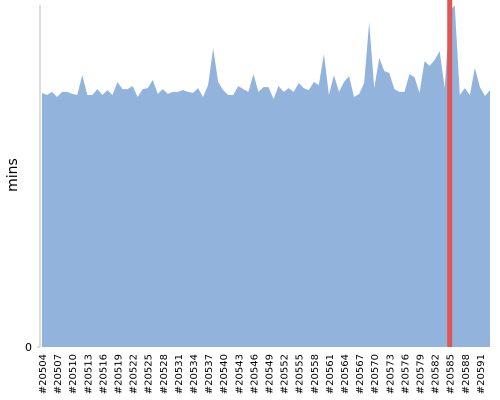 The width and height of the screenshot is (500, 400). What do you see at coordinates (88, 374) in the screenshot?
I see `x-tick-label: #20513` at bounding box center [88, 374].